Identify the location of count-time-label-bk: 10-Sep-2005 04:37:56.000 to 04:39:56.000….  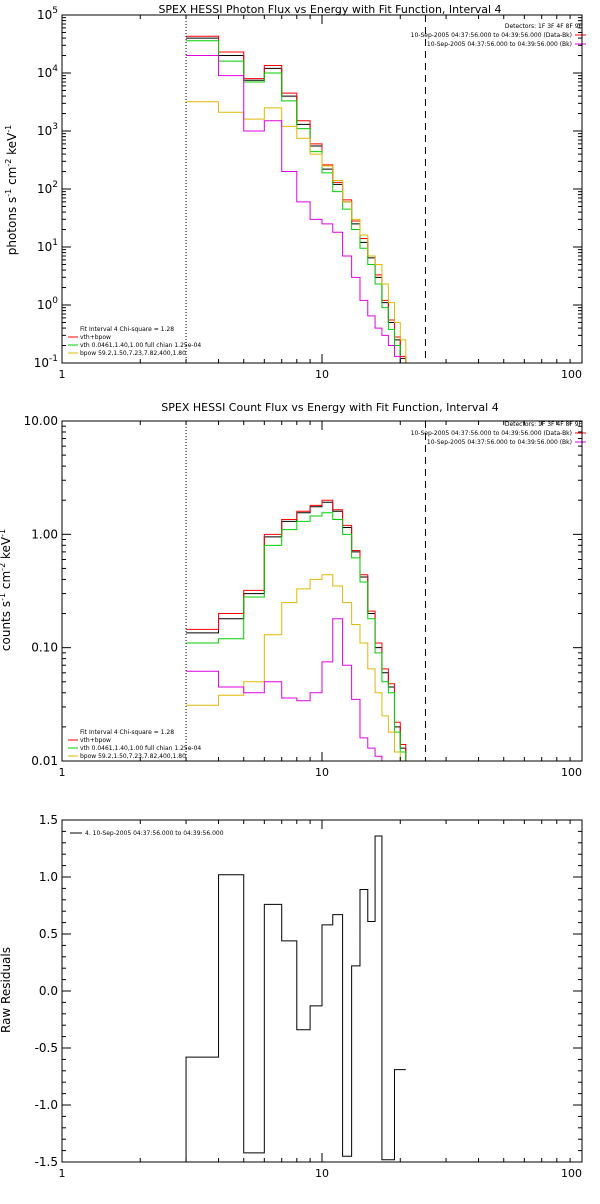
(499, 442).